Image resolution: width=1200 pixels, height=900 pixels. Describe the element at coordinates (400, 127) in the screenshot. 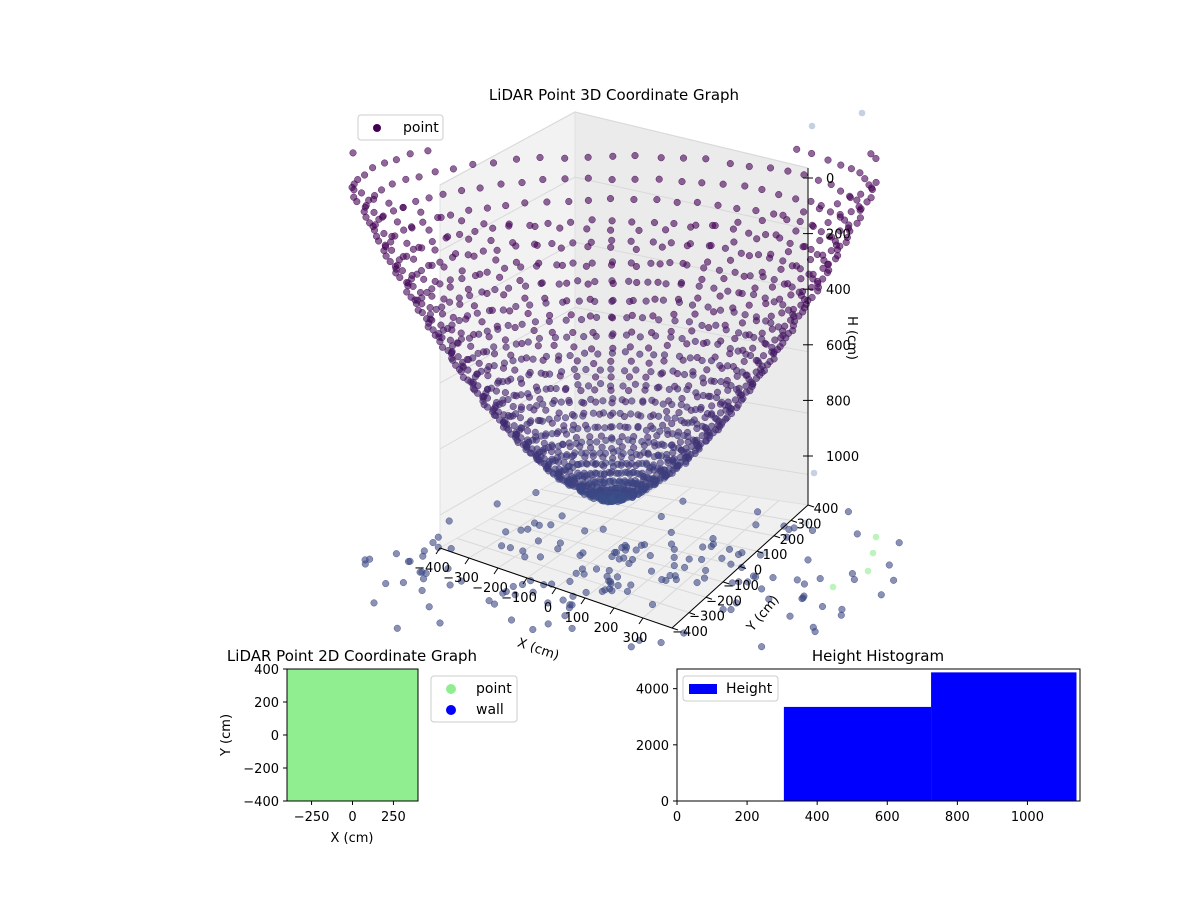

I see `legend-3d: point` at that location.